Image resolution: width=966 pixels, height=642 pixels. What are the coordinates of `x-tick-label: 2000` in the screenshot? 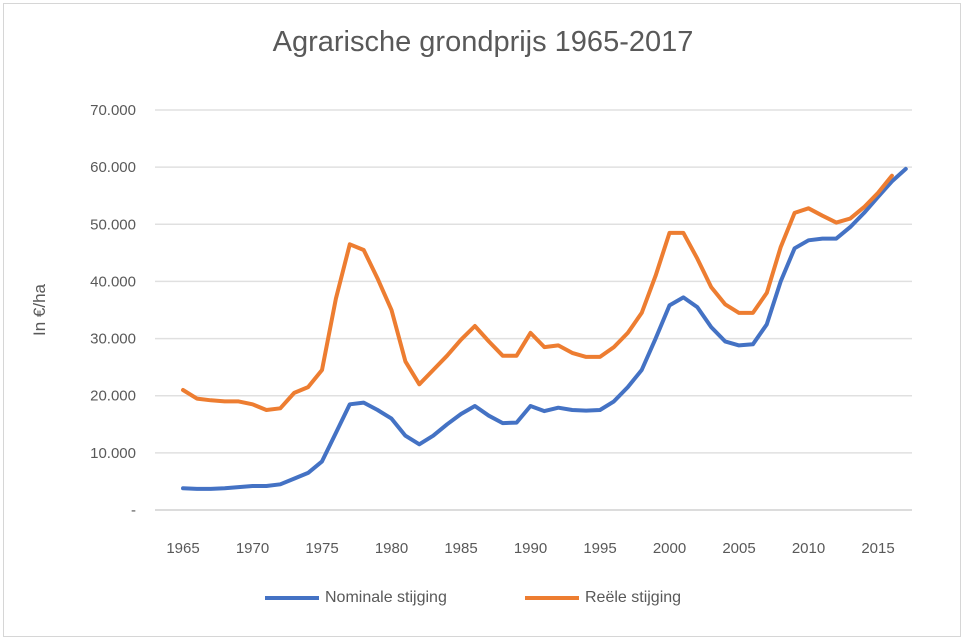 It's located at (669, 548).